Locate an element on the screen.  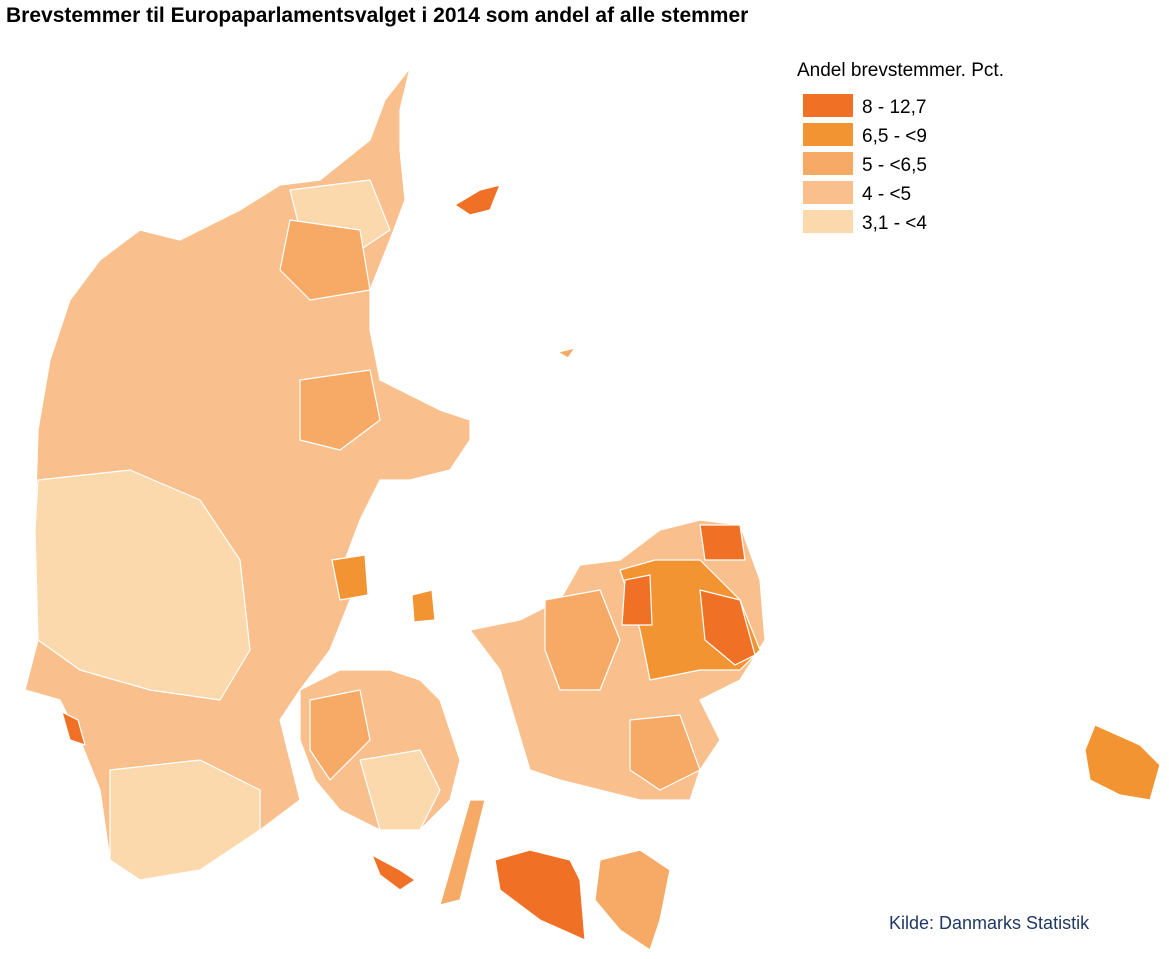
bornholm is located at coordinates (1122, 762).